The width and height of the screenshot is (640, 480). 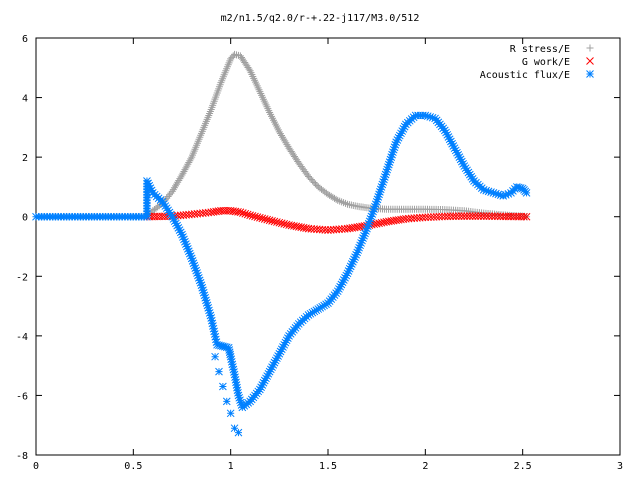 I want to click on y-tick-label: 2, so click(x=25, y=158).